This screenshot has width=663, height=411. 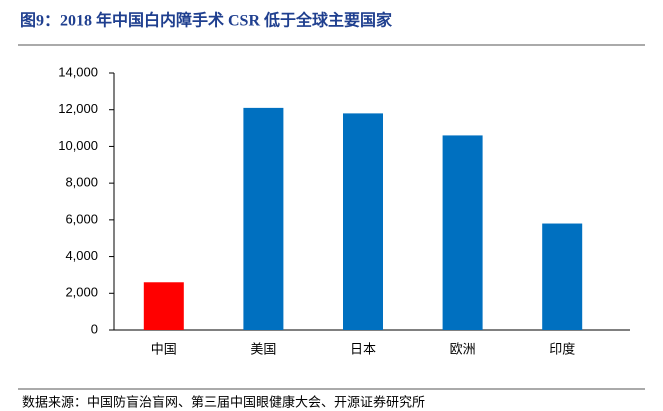 I want to click on x-tick-label: 美国, so click(x=263, y=348).